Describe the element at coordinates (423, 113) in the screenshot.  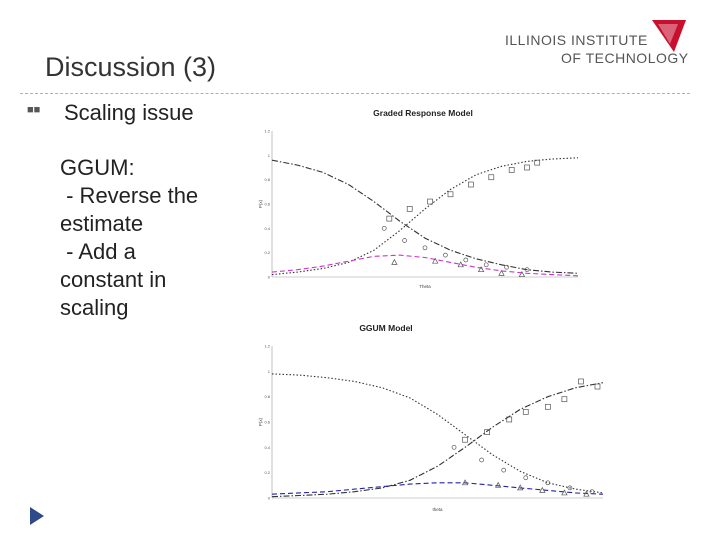
I see `chart-title: Graded Response Model` at that location.